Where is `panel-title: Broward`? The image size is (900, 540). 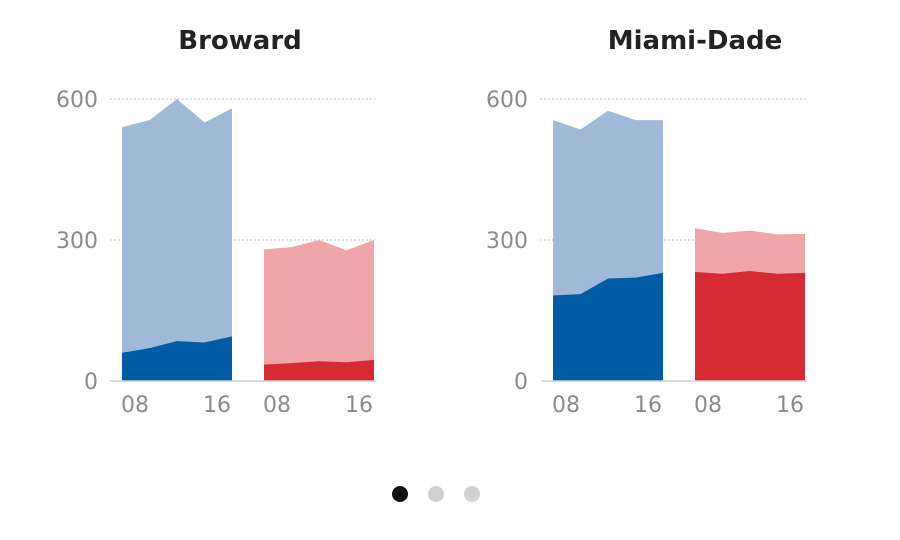 panel-title: Broward is located at coordinates (240, 41).